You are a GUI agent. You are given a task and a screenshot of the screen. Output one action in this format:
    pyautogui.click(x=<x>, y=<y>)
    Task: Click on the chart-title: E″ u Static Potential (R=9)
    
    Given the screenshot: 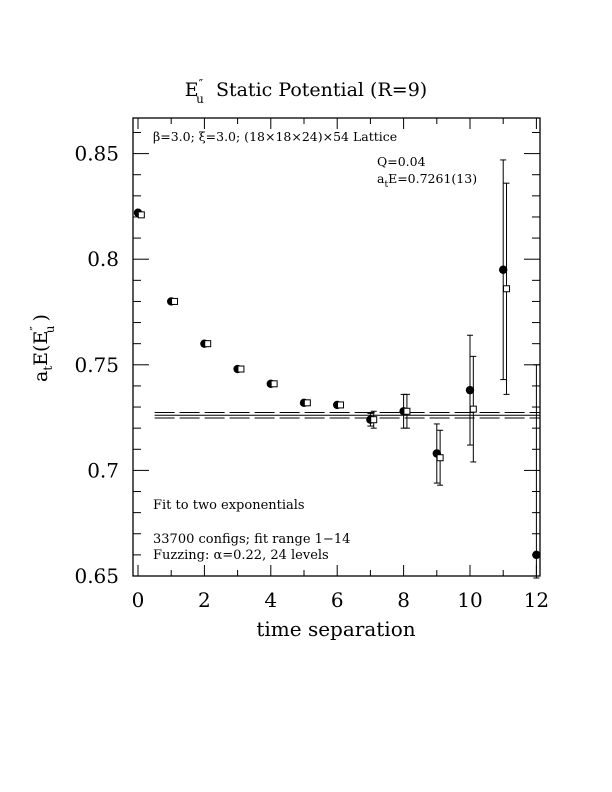 What is the action you would take?
    pyautogui.click(x=306, y=91)
    